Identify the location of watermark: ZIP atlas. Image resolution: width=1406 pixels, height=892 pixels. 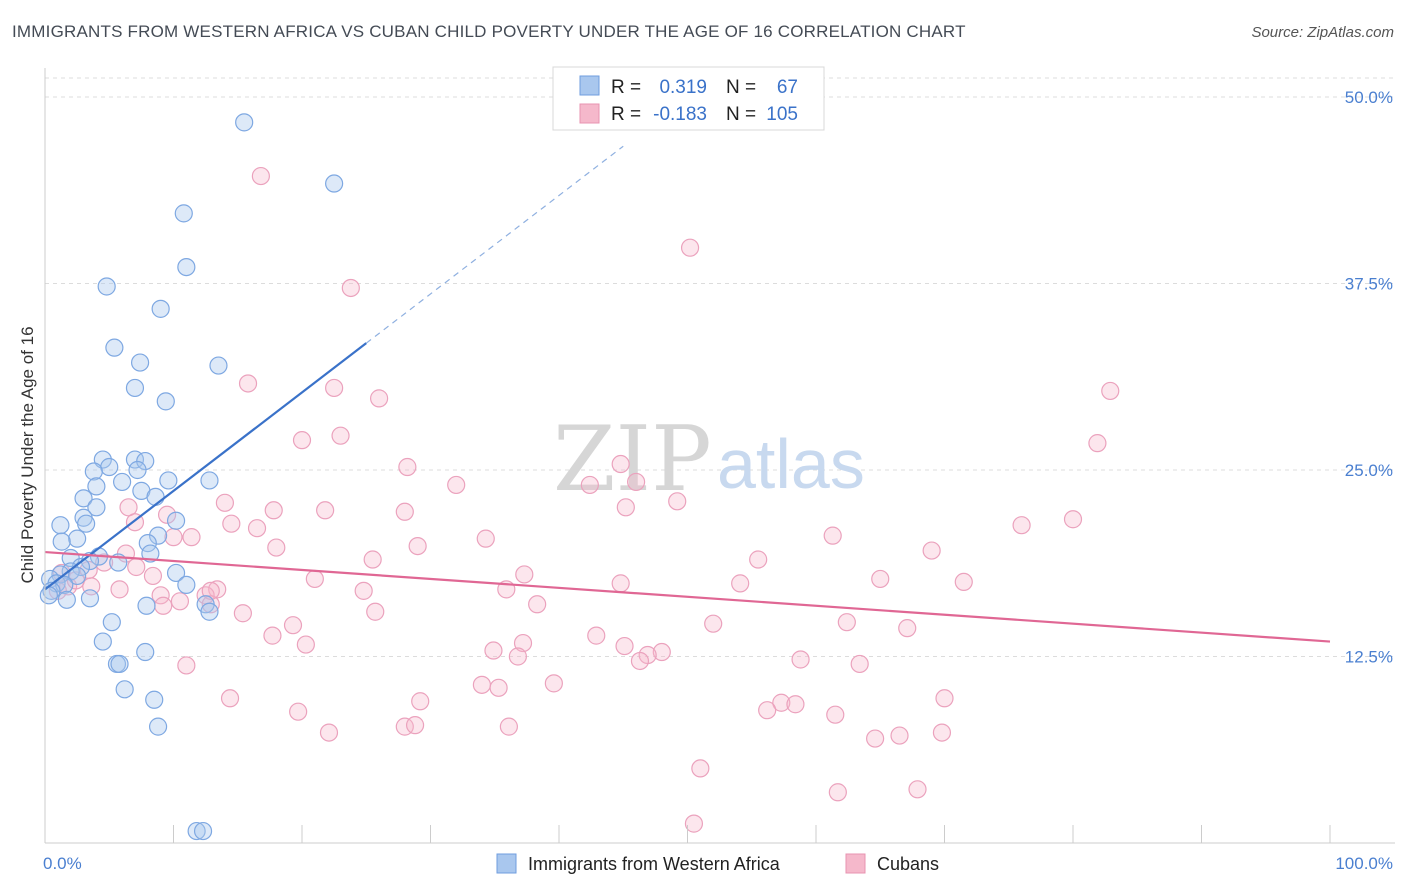
(709, 459).